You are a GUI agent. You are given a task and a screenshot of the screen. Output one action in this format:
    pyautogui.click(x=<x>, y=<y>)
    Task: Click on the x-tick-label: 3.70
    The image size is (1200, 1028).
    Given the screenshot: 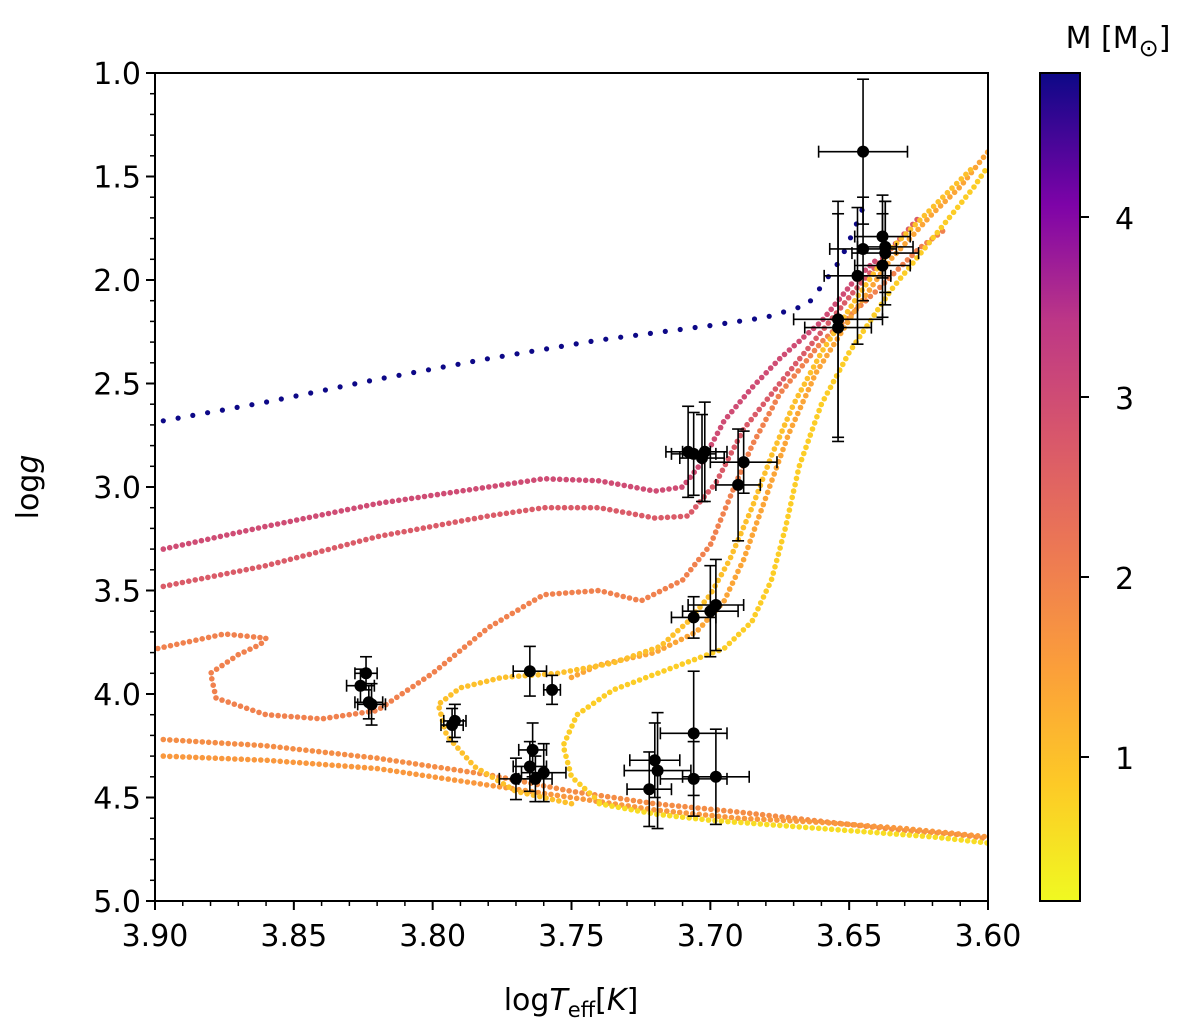 What is the action you would take?
    pyautogui.click(x=710, y=936)
    